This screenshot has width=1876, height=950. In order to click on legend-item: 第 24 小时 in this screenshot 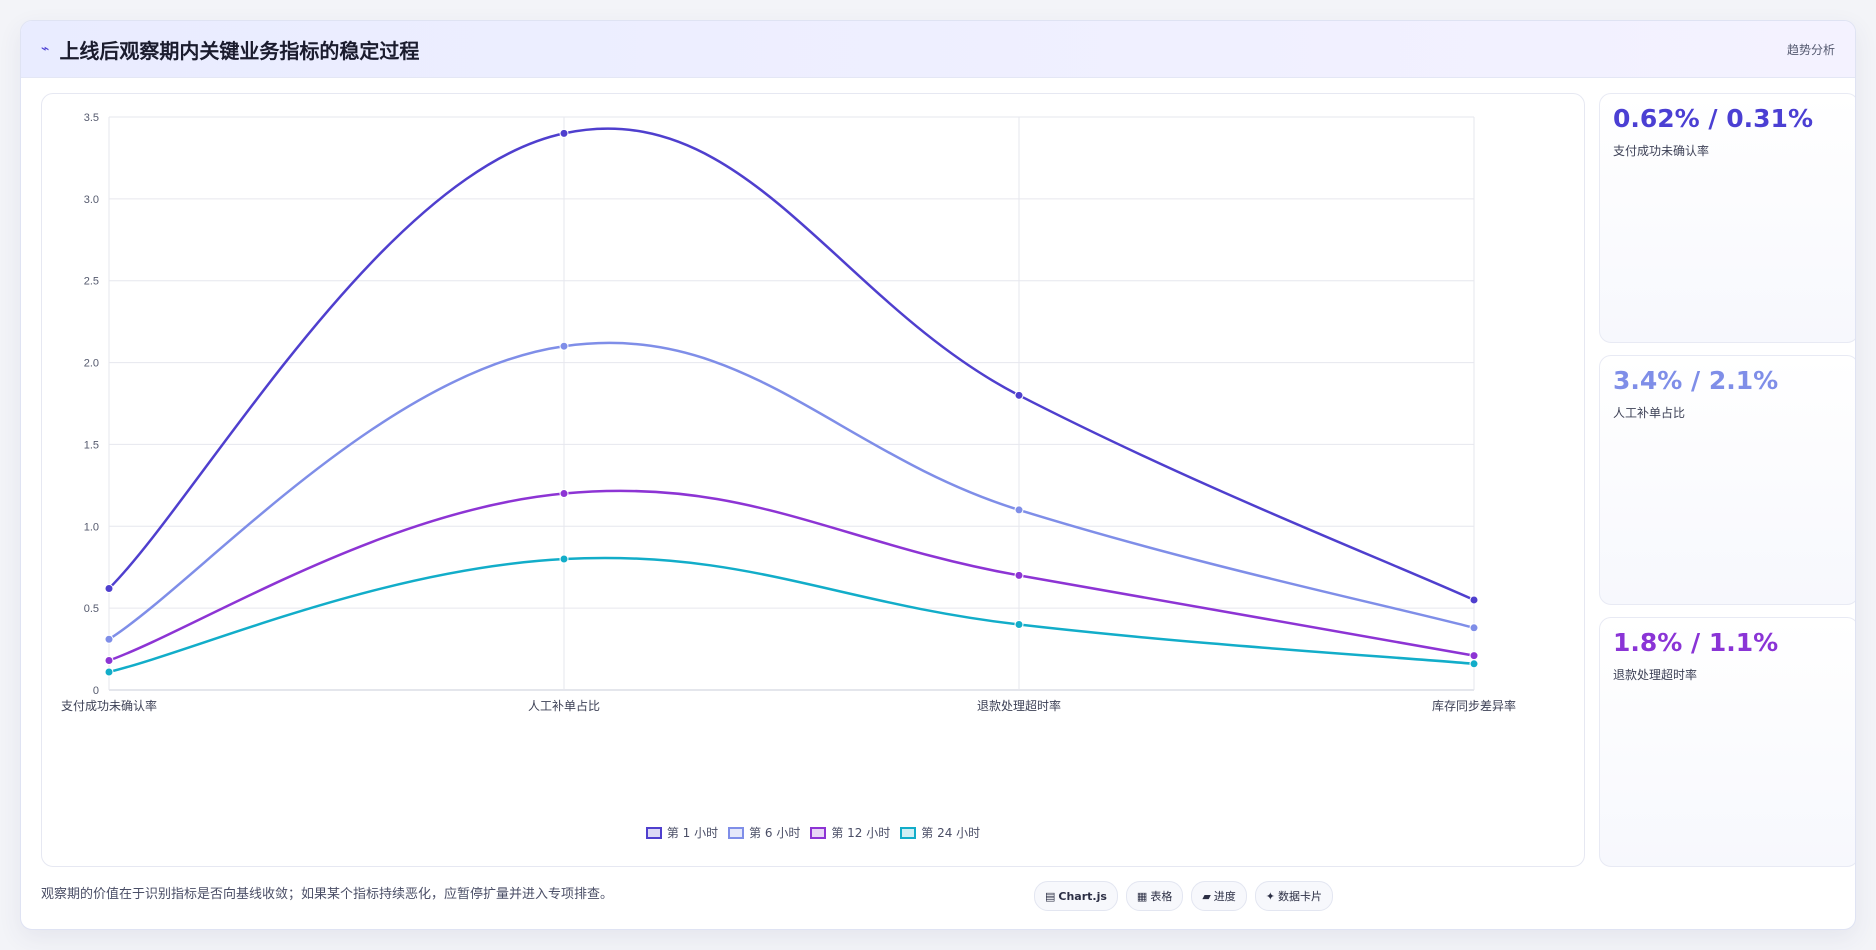, I will do `click(940, 832)`.